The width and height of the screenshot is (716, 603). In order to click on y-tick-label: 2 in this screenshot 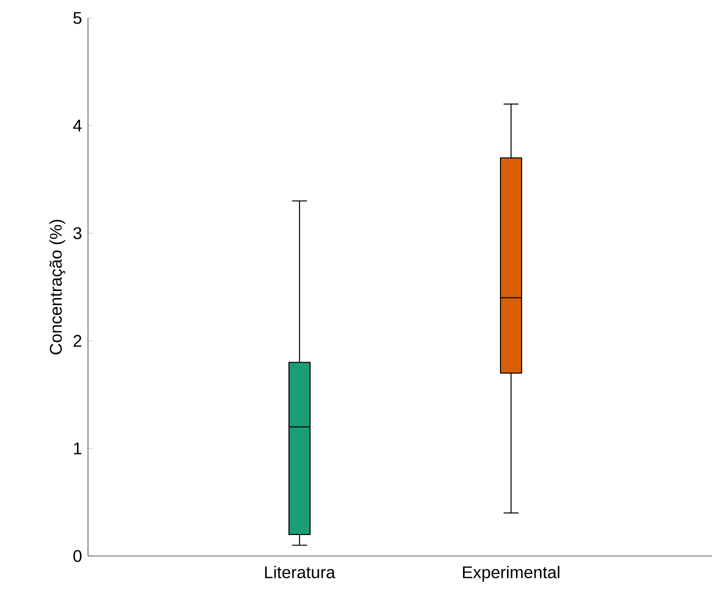, I will do `click(78, 340)`.